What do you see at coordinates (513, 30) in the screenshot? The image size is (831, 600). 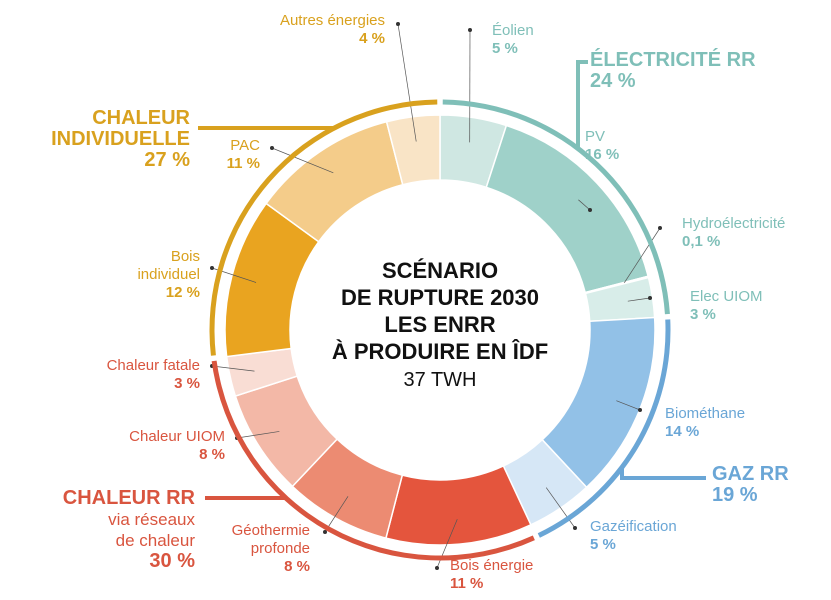 I see `segment-name: Éolien` at bounding box center [513, 30].